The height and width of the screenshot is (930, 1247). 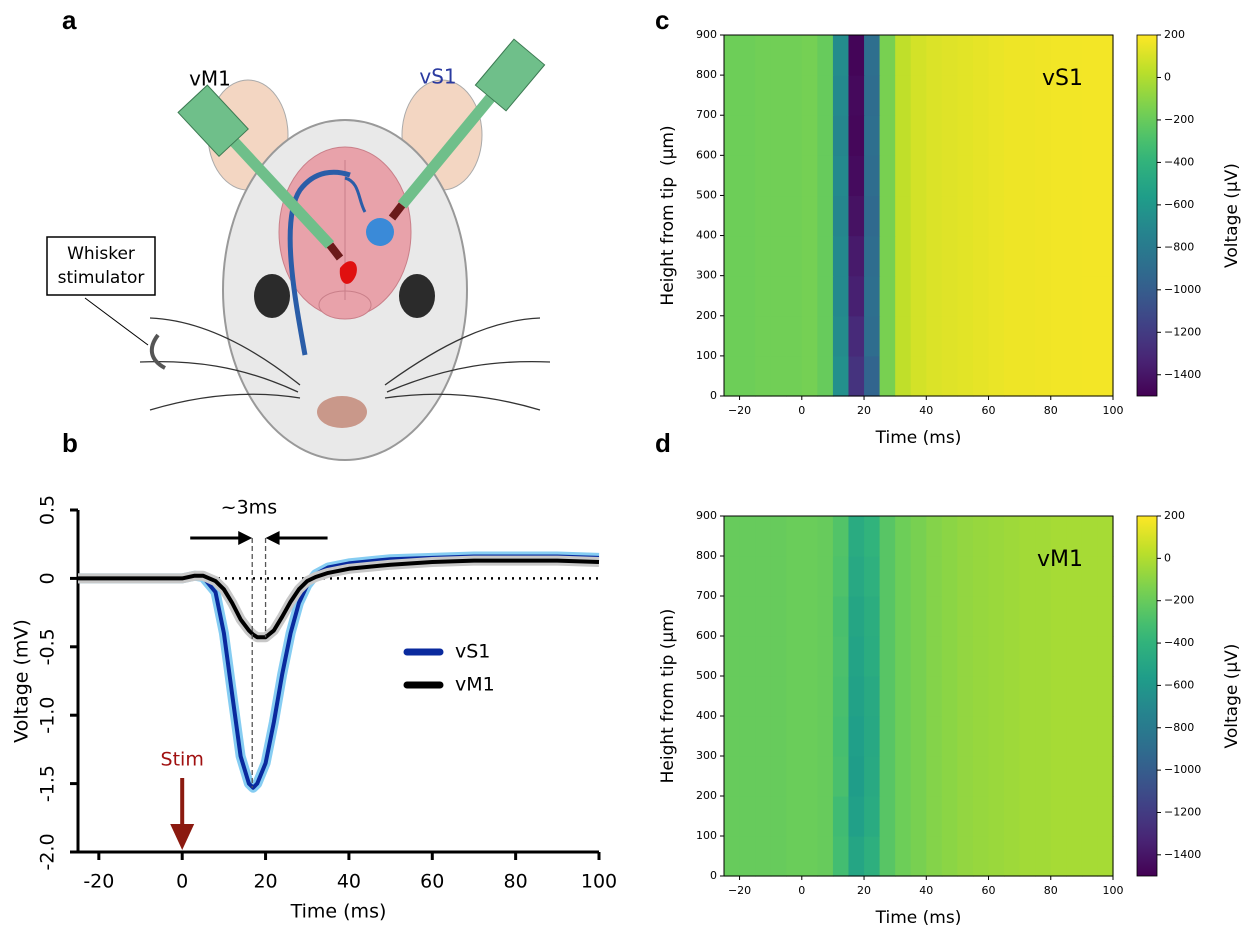 I want to click on y-tick-label: -1.5, so click(x=48, y=783).